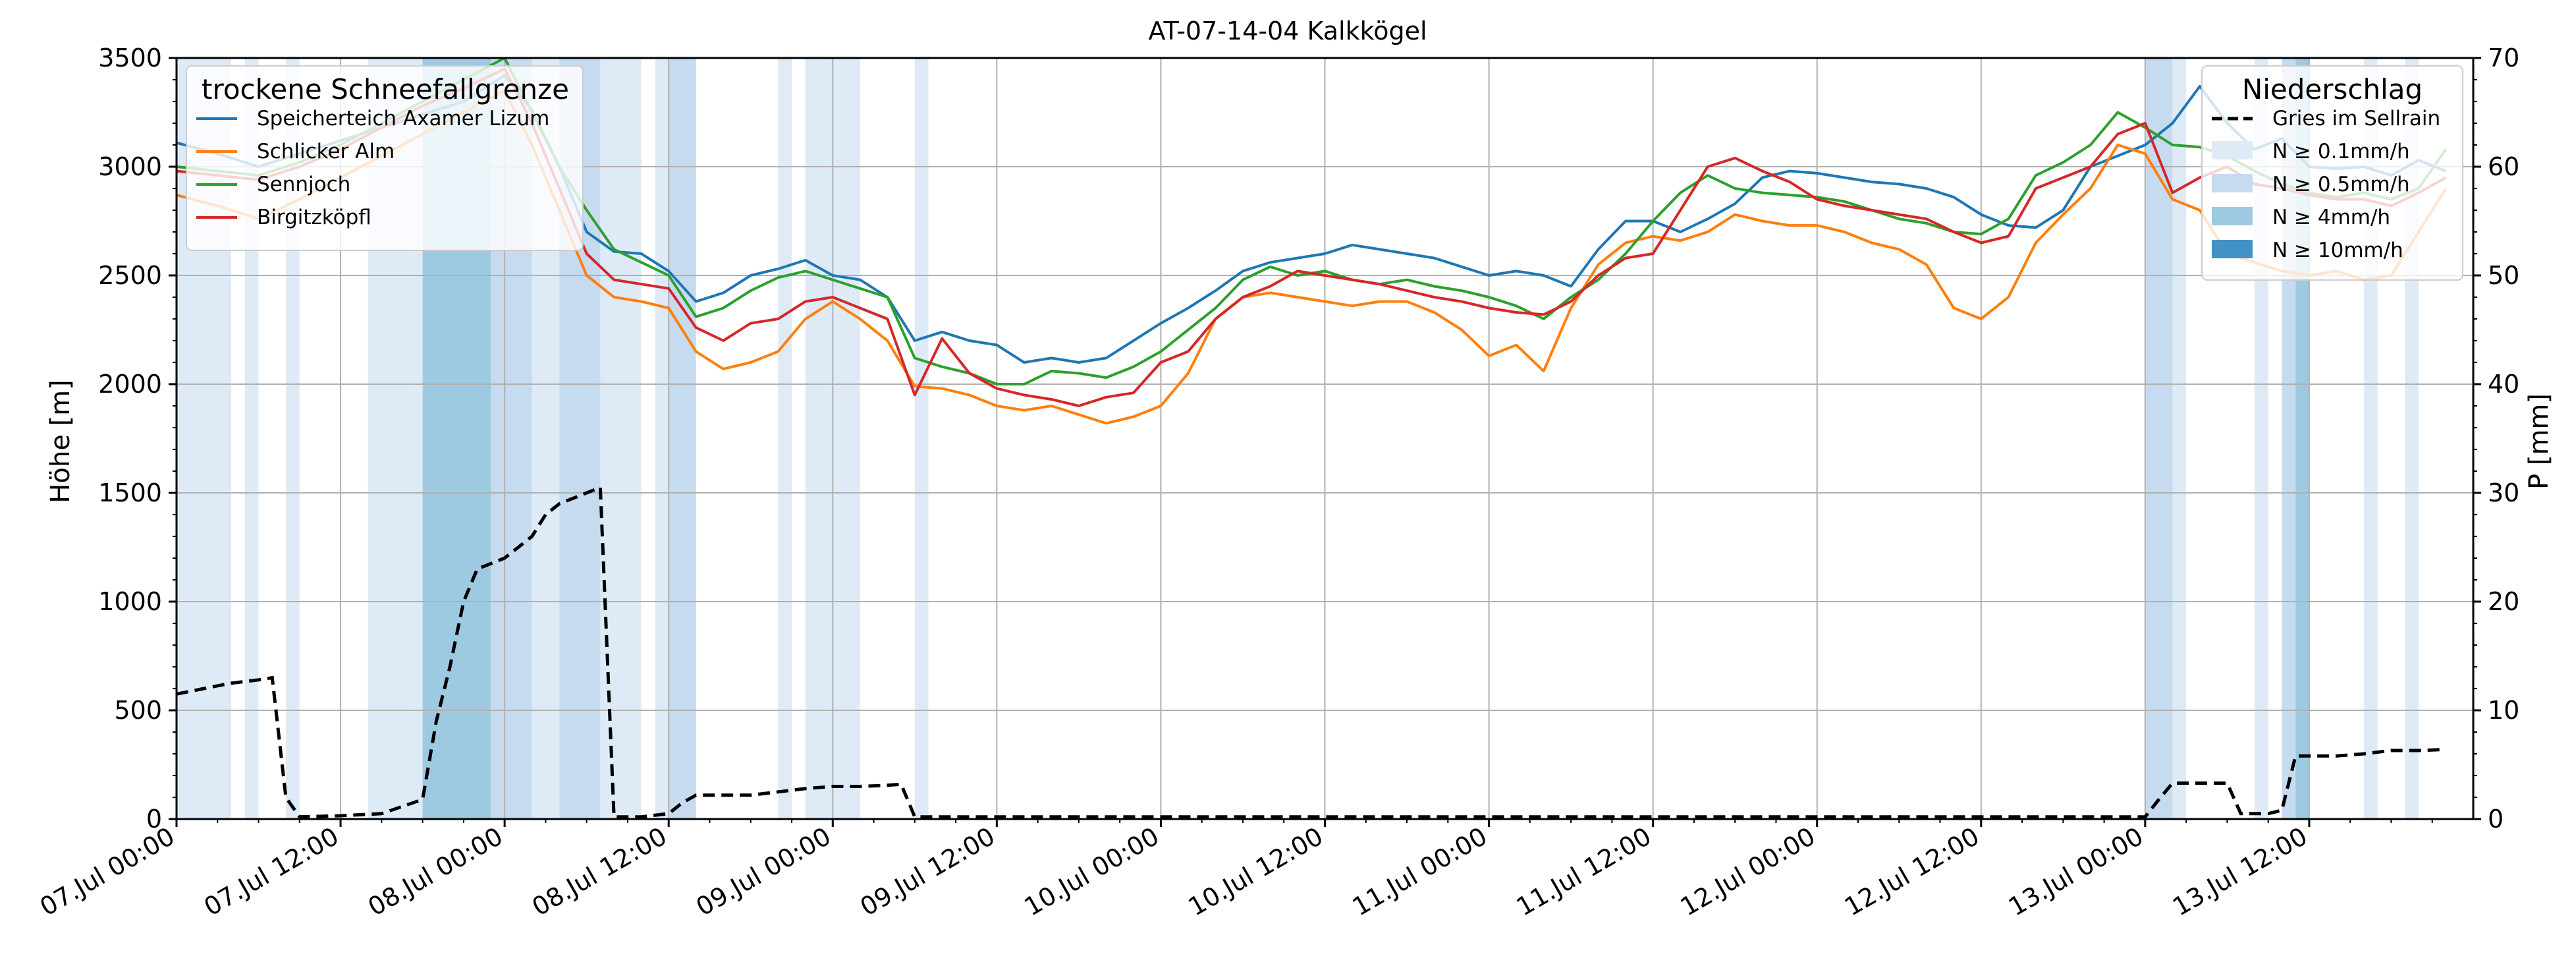 The height and width of the screenshot is (964, 2576). Describe the element at coordinates (1287, 30) in the screenshot. I see `chart-title: AT-07-14-04 Kalkkögel` at that location.